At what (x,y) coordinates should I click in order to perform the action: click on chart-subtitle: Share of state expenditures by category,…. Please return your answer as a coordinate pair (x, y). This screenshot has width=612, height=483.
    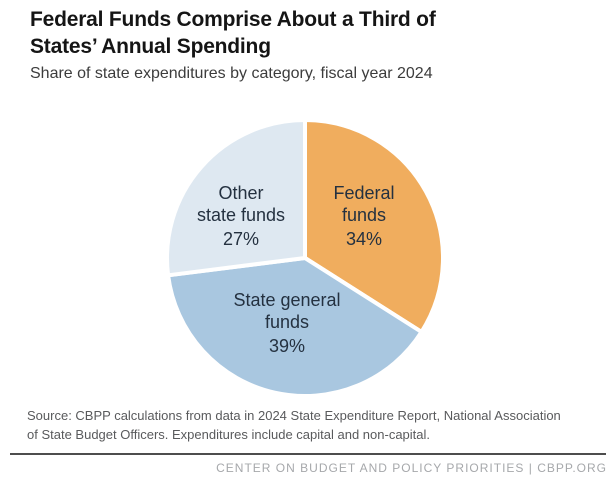
    Looking at the image, I should click on (231, 73).